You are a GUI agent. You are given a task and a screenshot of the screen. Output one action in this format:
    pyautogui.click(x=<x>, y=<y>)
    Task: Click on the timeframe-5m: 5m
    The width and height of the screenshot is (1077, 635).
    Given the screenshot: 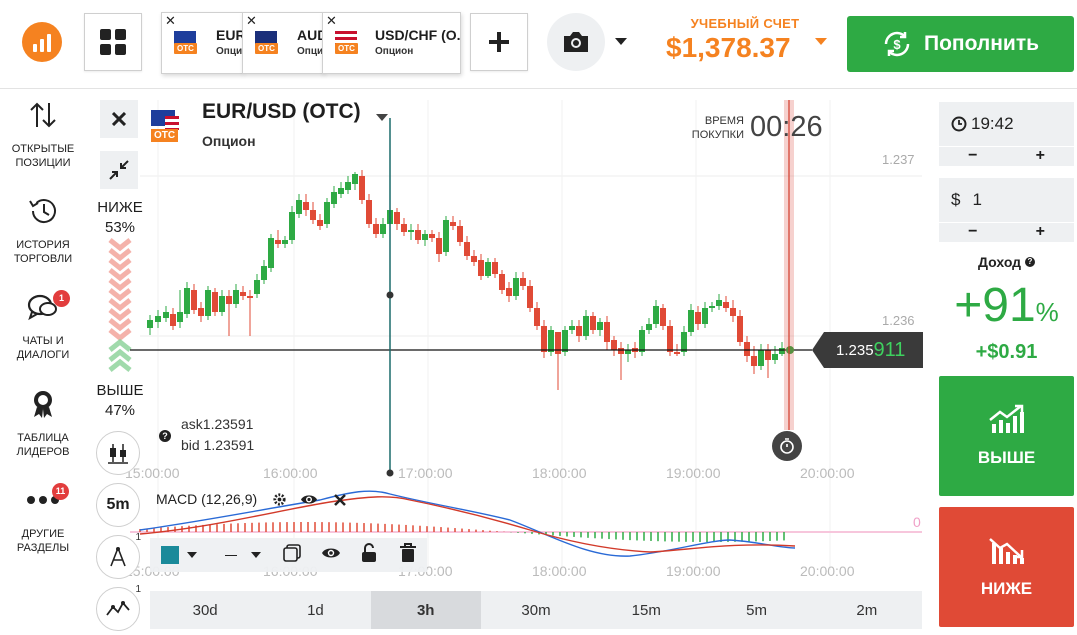 What is the action you would take?
    pyautogui.click(x=756, y=610)
    